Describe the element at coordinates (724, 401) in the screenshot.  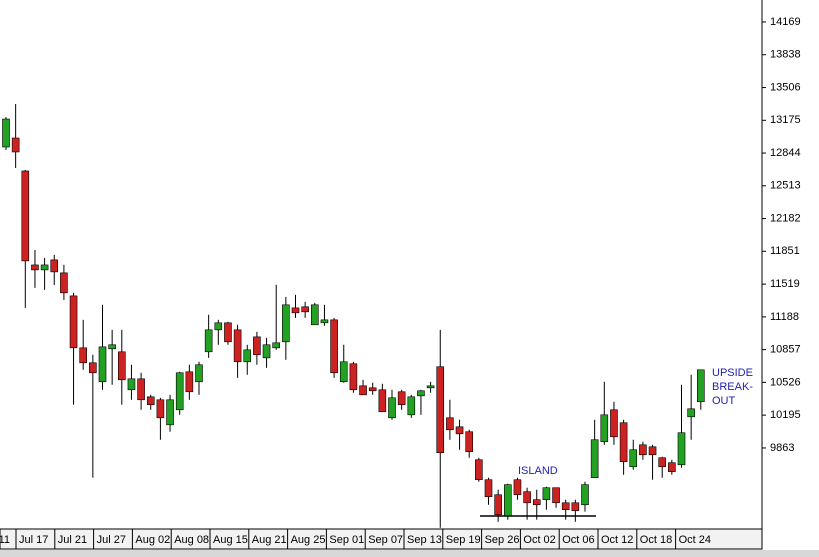
I see `breakout-label: OUT` at that location.